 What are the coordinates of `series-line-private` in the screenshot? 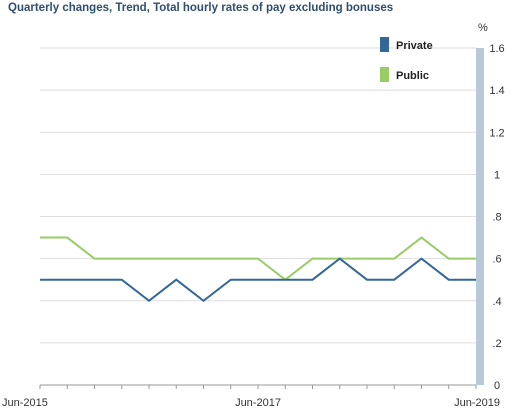 It's located at (258, 280).